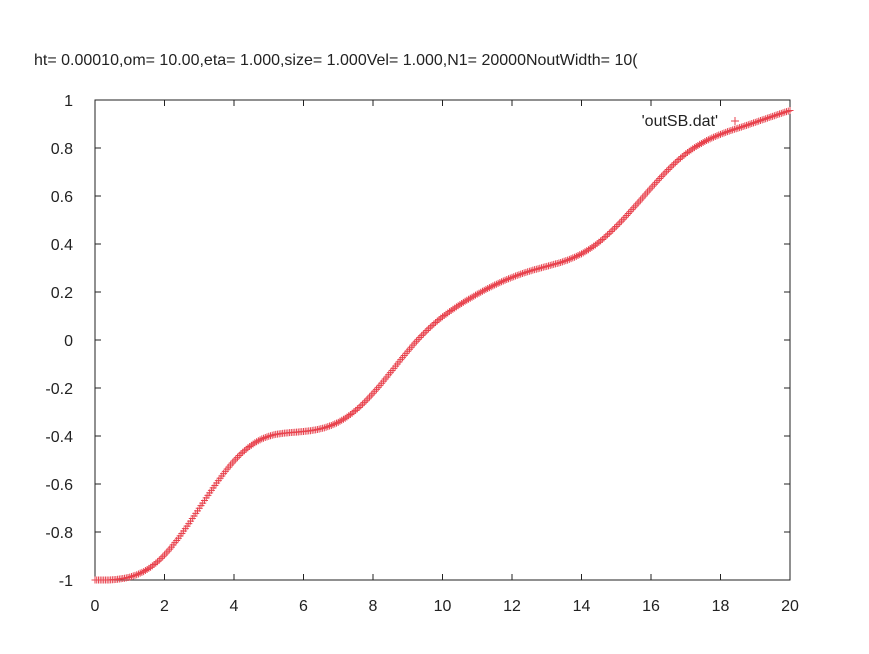  What do you see at coordinates (62, 245) in the screenshot?
I see `y-tick-label: 0.4` at bounding box center [62, 245].